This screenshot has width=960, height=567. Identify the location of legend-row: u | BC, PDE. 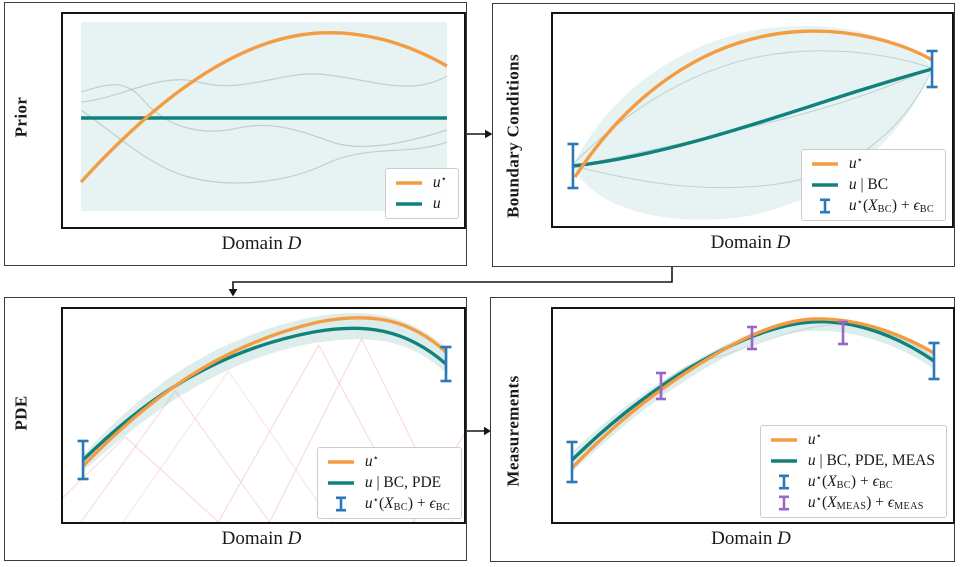
(388, 483).